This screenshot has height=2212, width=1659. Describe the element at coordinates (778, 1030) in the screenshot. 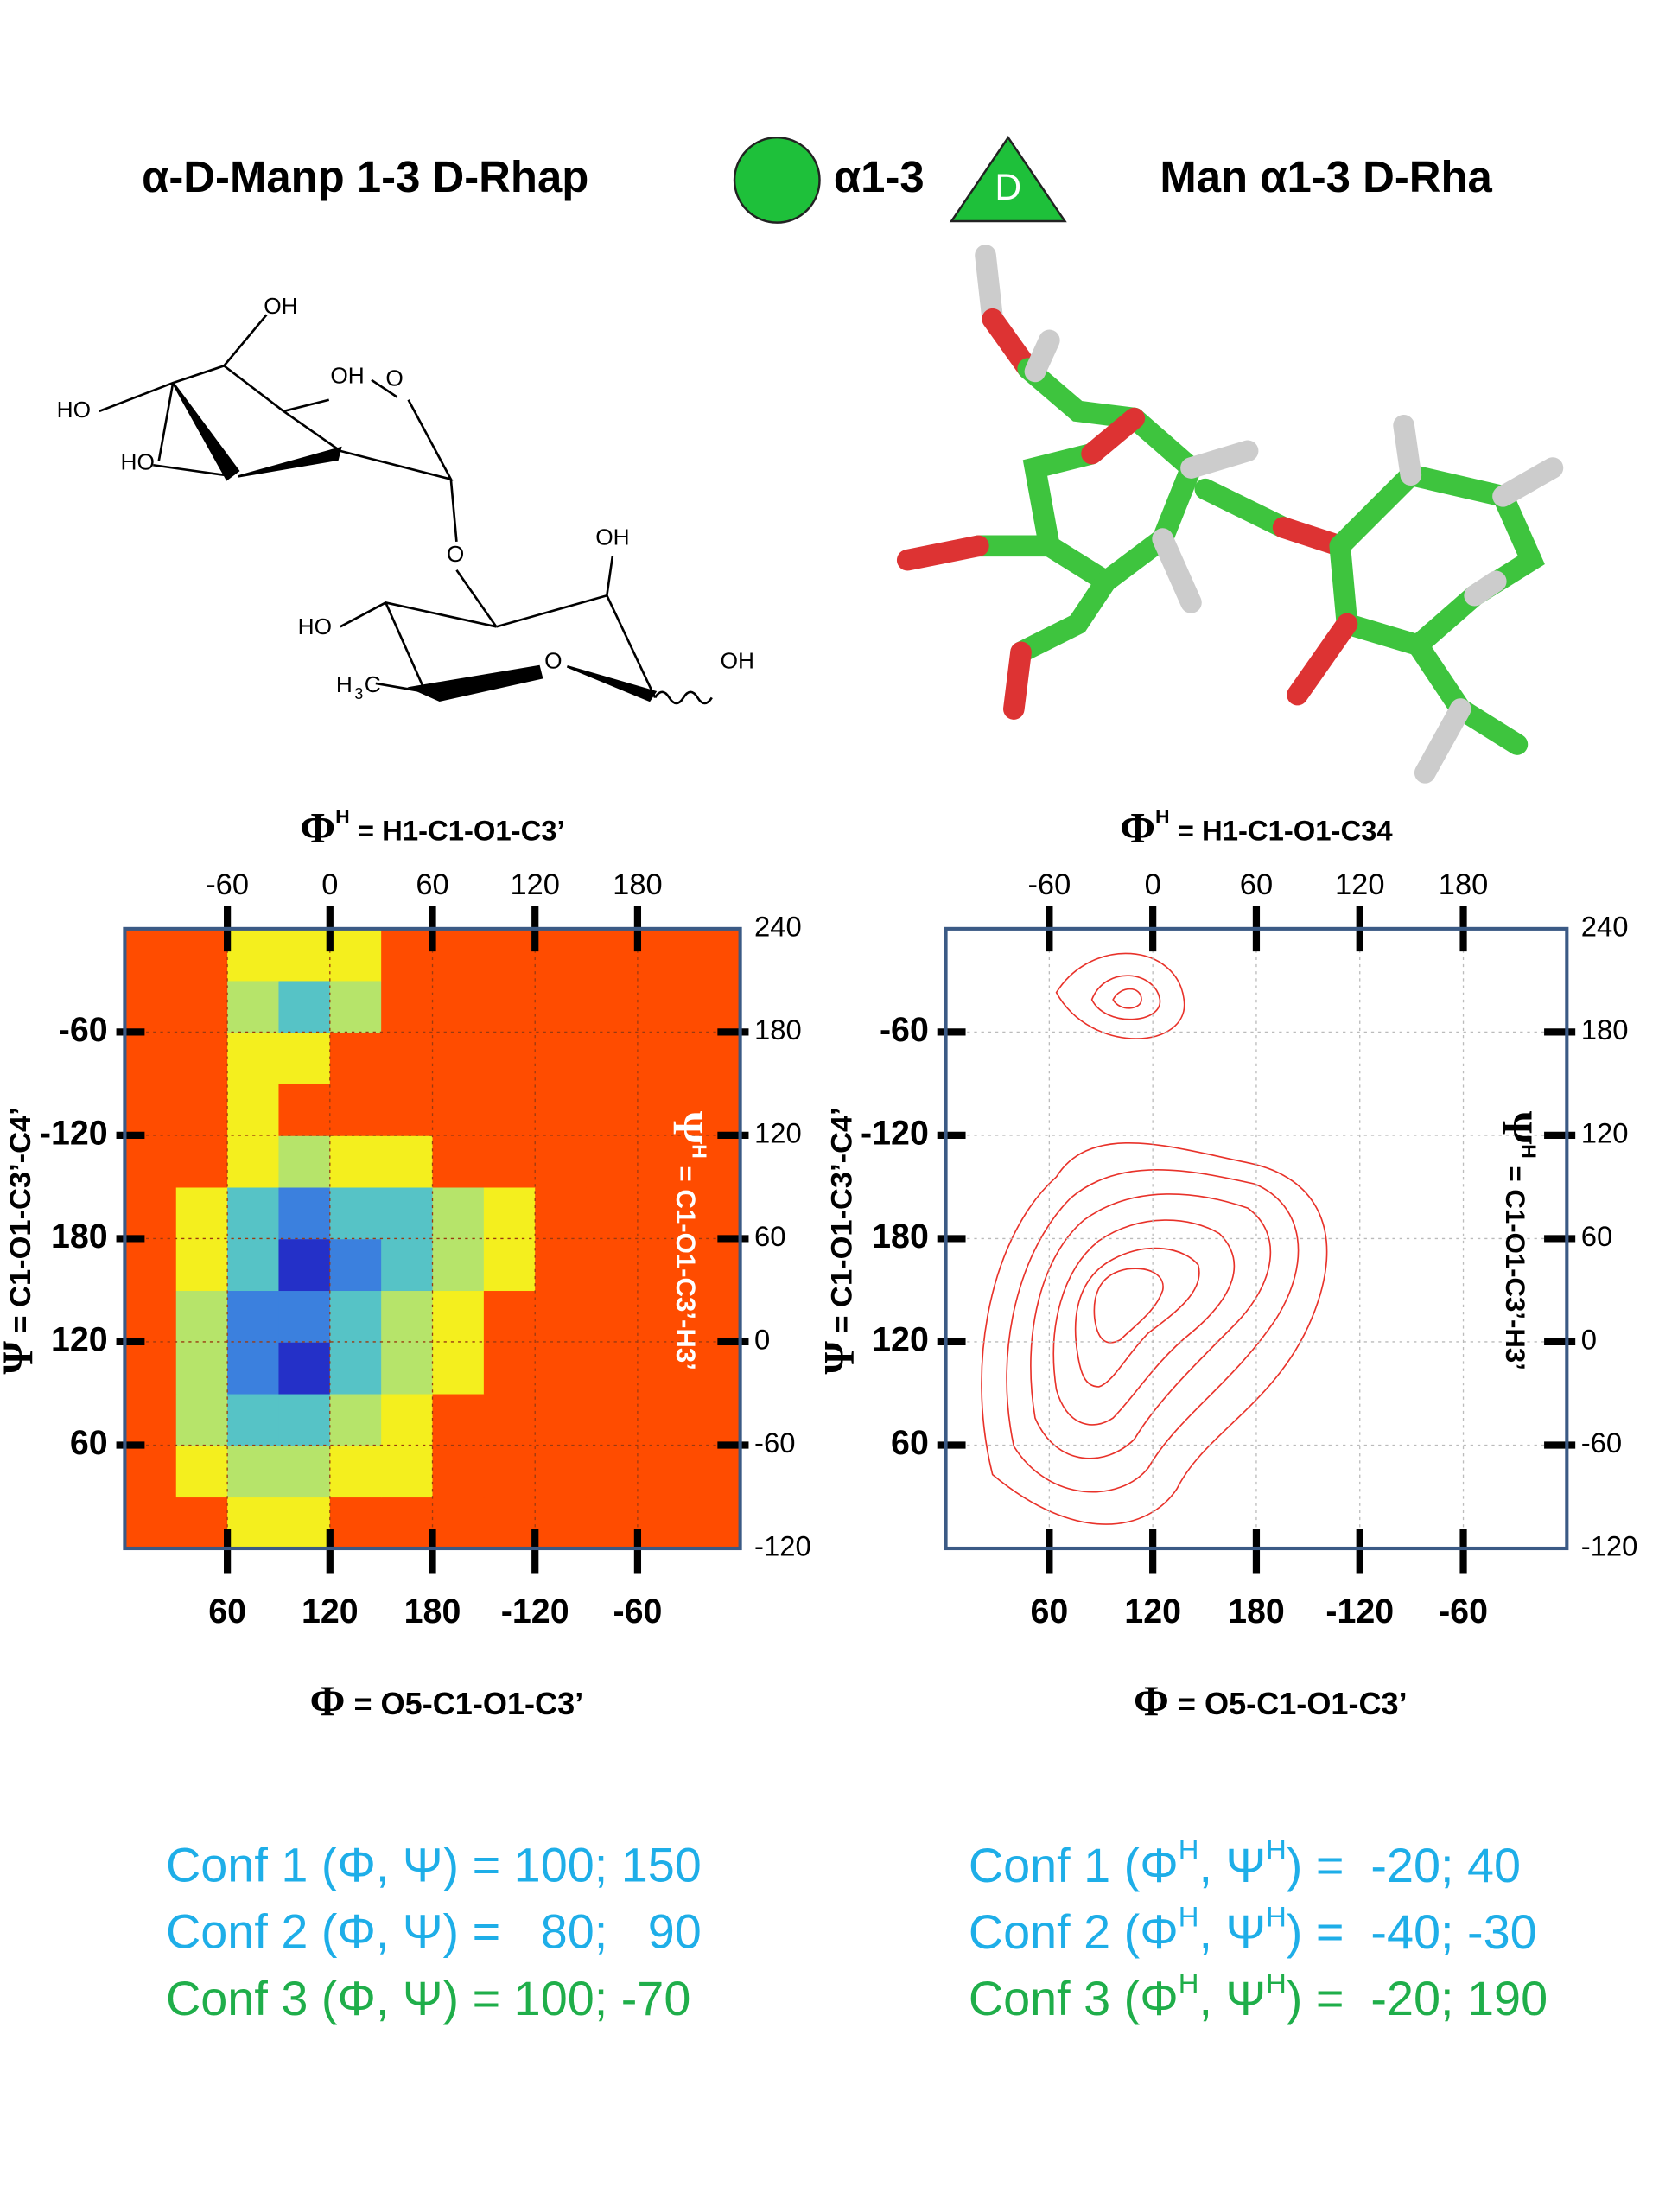

I see `y2-tick-label: 180` at that location.